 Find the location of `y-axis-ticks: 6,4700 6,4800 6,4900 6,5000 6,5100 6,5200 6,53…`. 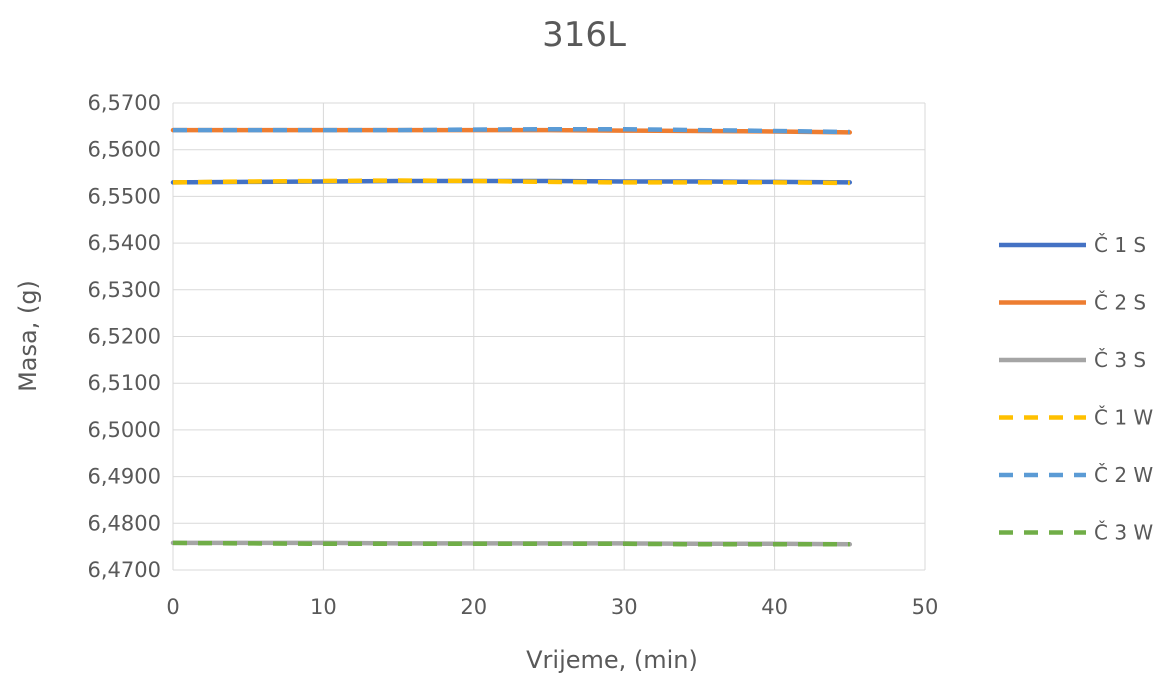

y-axis-ticks: 6,4700 6,4800 6,4900 6,5000 6,5100 6,5200 6,53… is located at coordinates (124, 336).